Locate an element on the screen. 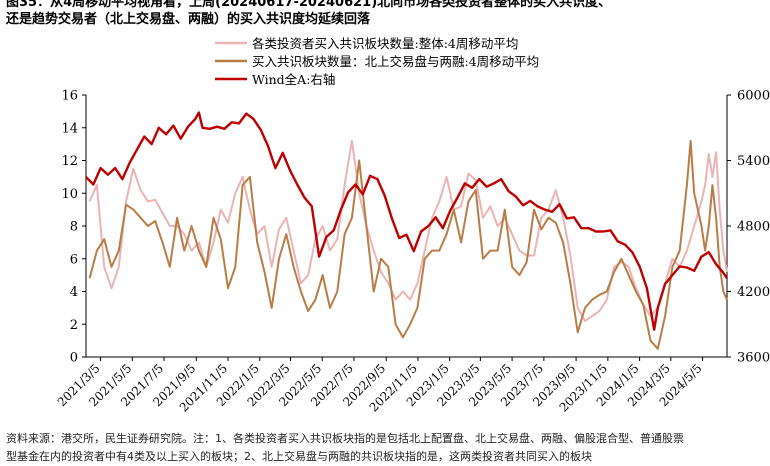  y-tick-label-right: 3600 is located at coordinates (753, 358).